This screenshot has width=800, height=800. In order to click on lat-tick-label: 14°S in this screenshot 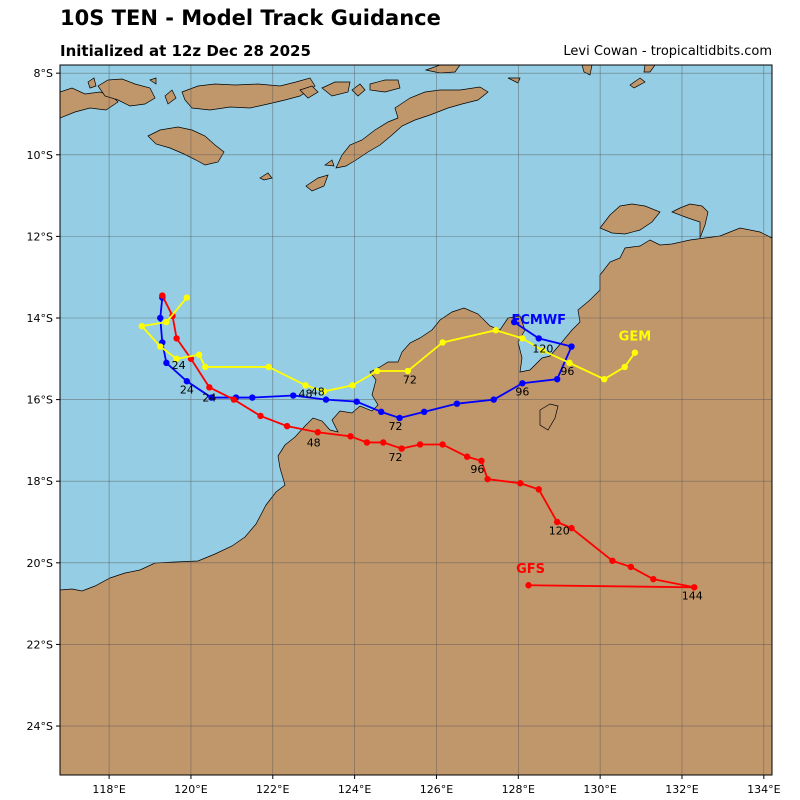, I will do `click(40, 318)`.